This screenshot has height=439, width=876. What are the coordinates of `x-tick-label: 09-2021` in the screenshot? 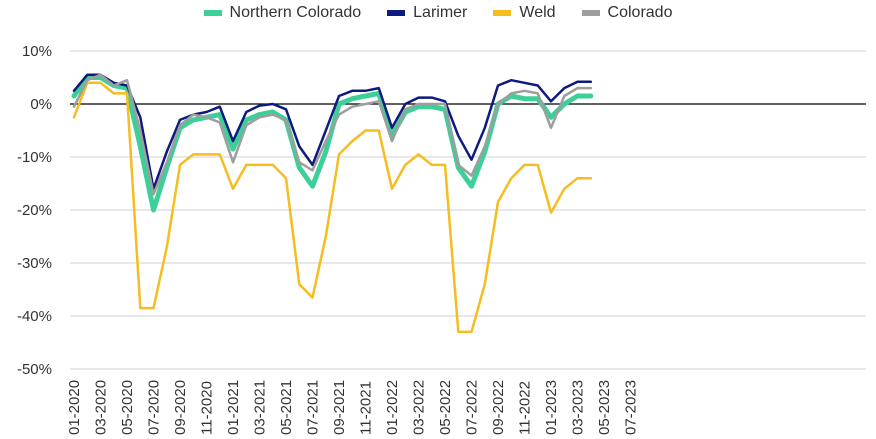 It's located at (339, 407).